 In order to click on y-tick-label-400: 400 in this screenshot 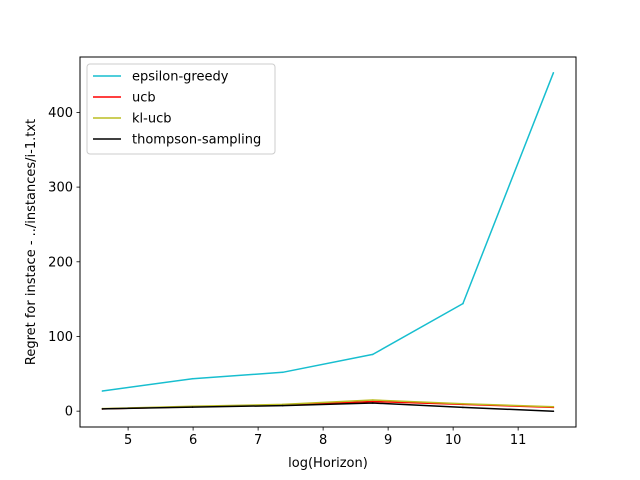, I will do `click(60, 113)`.